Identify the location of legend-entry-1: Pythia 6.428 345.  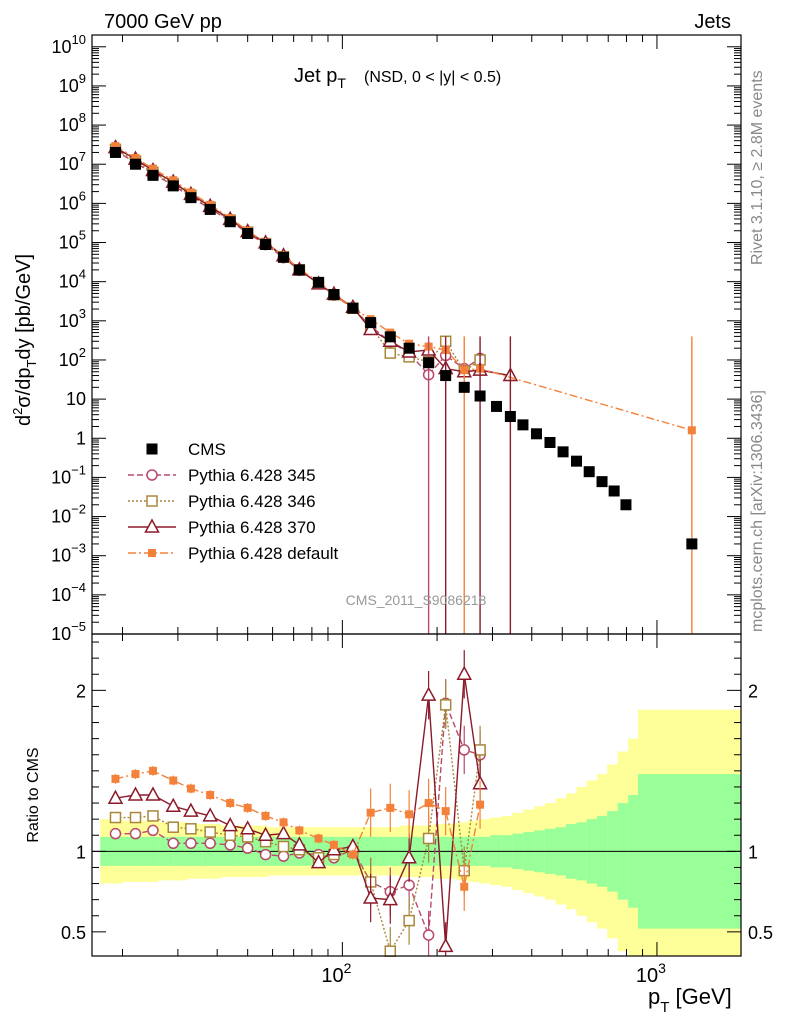
(222, 475).